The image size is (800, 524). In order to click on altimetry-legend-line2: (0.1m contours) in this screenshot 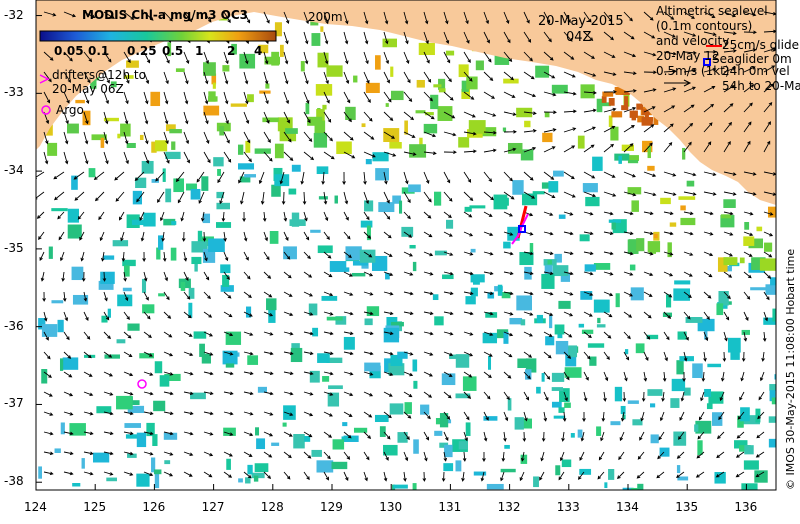, I will do `click(704, 26)`.